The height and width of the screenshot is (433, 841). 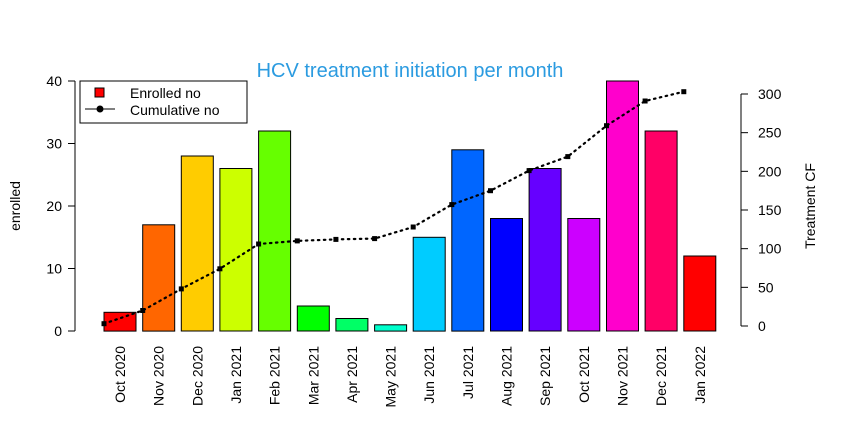 I want to click on right-tick-label: 0, so click(x=762, y=326).